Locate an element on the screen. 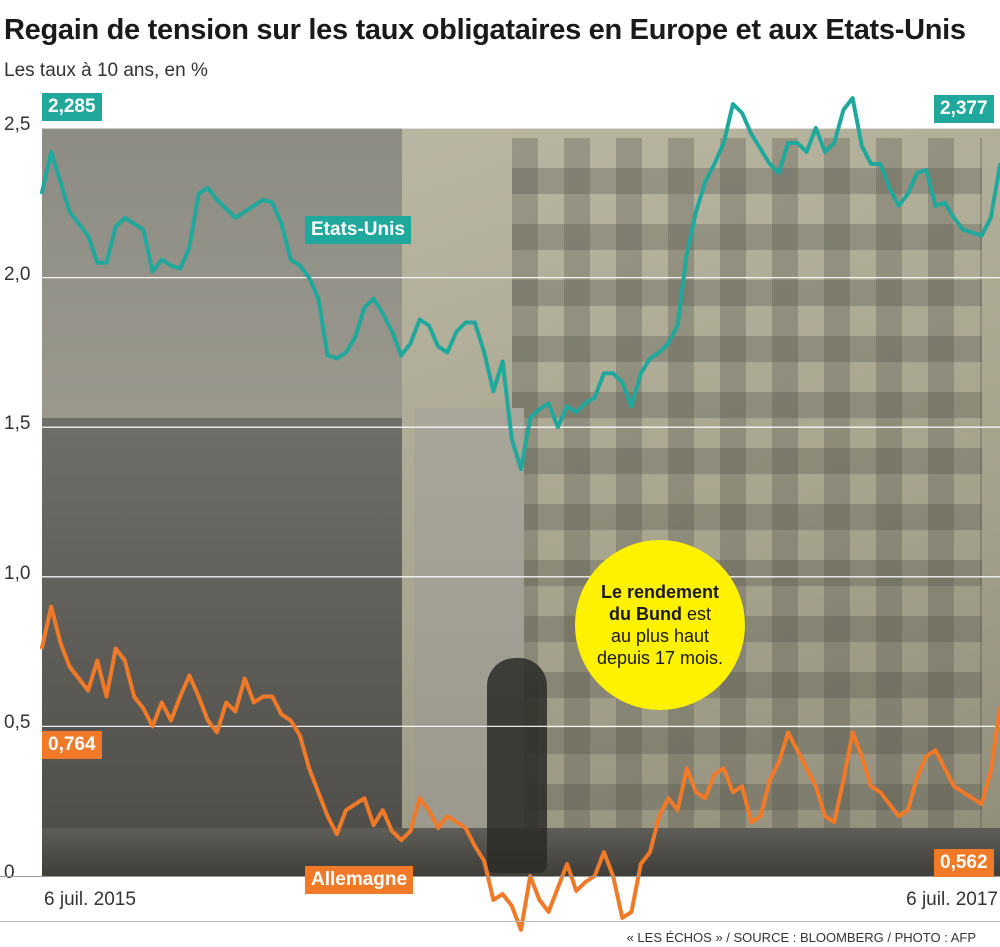  y-tick-label: 2,0 is located at coordinates (17, 274).